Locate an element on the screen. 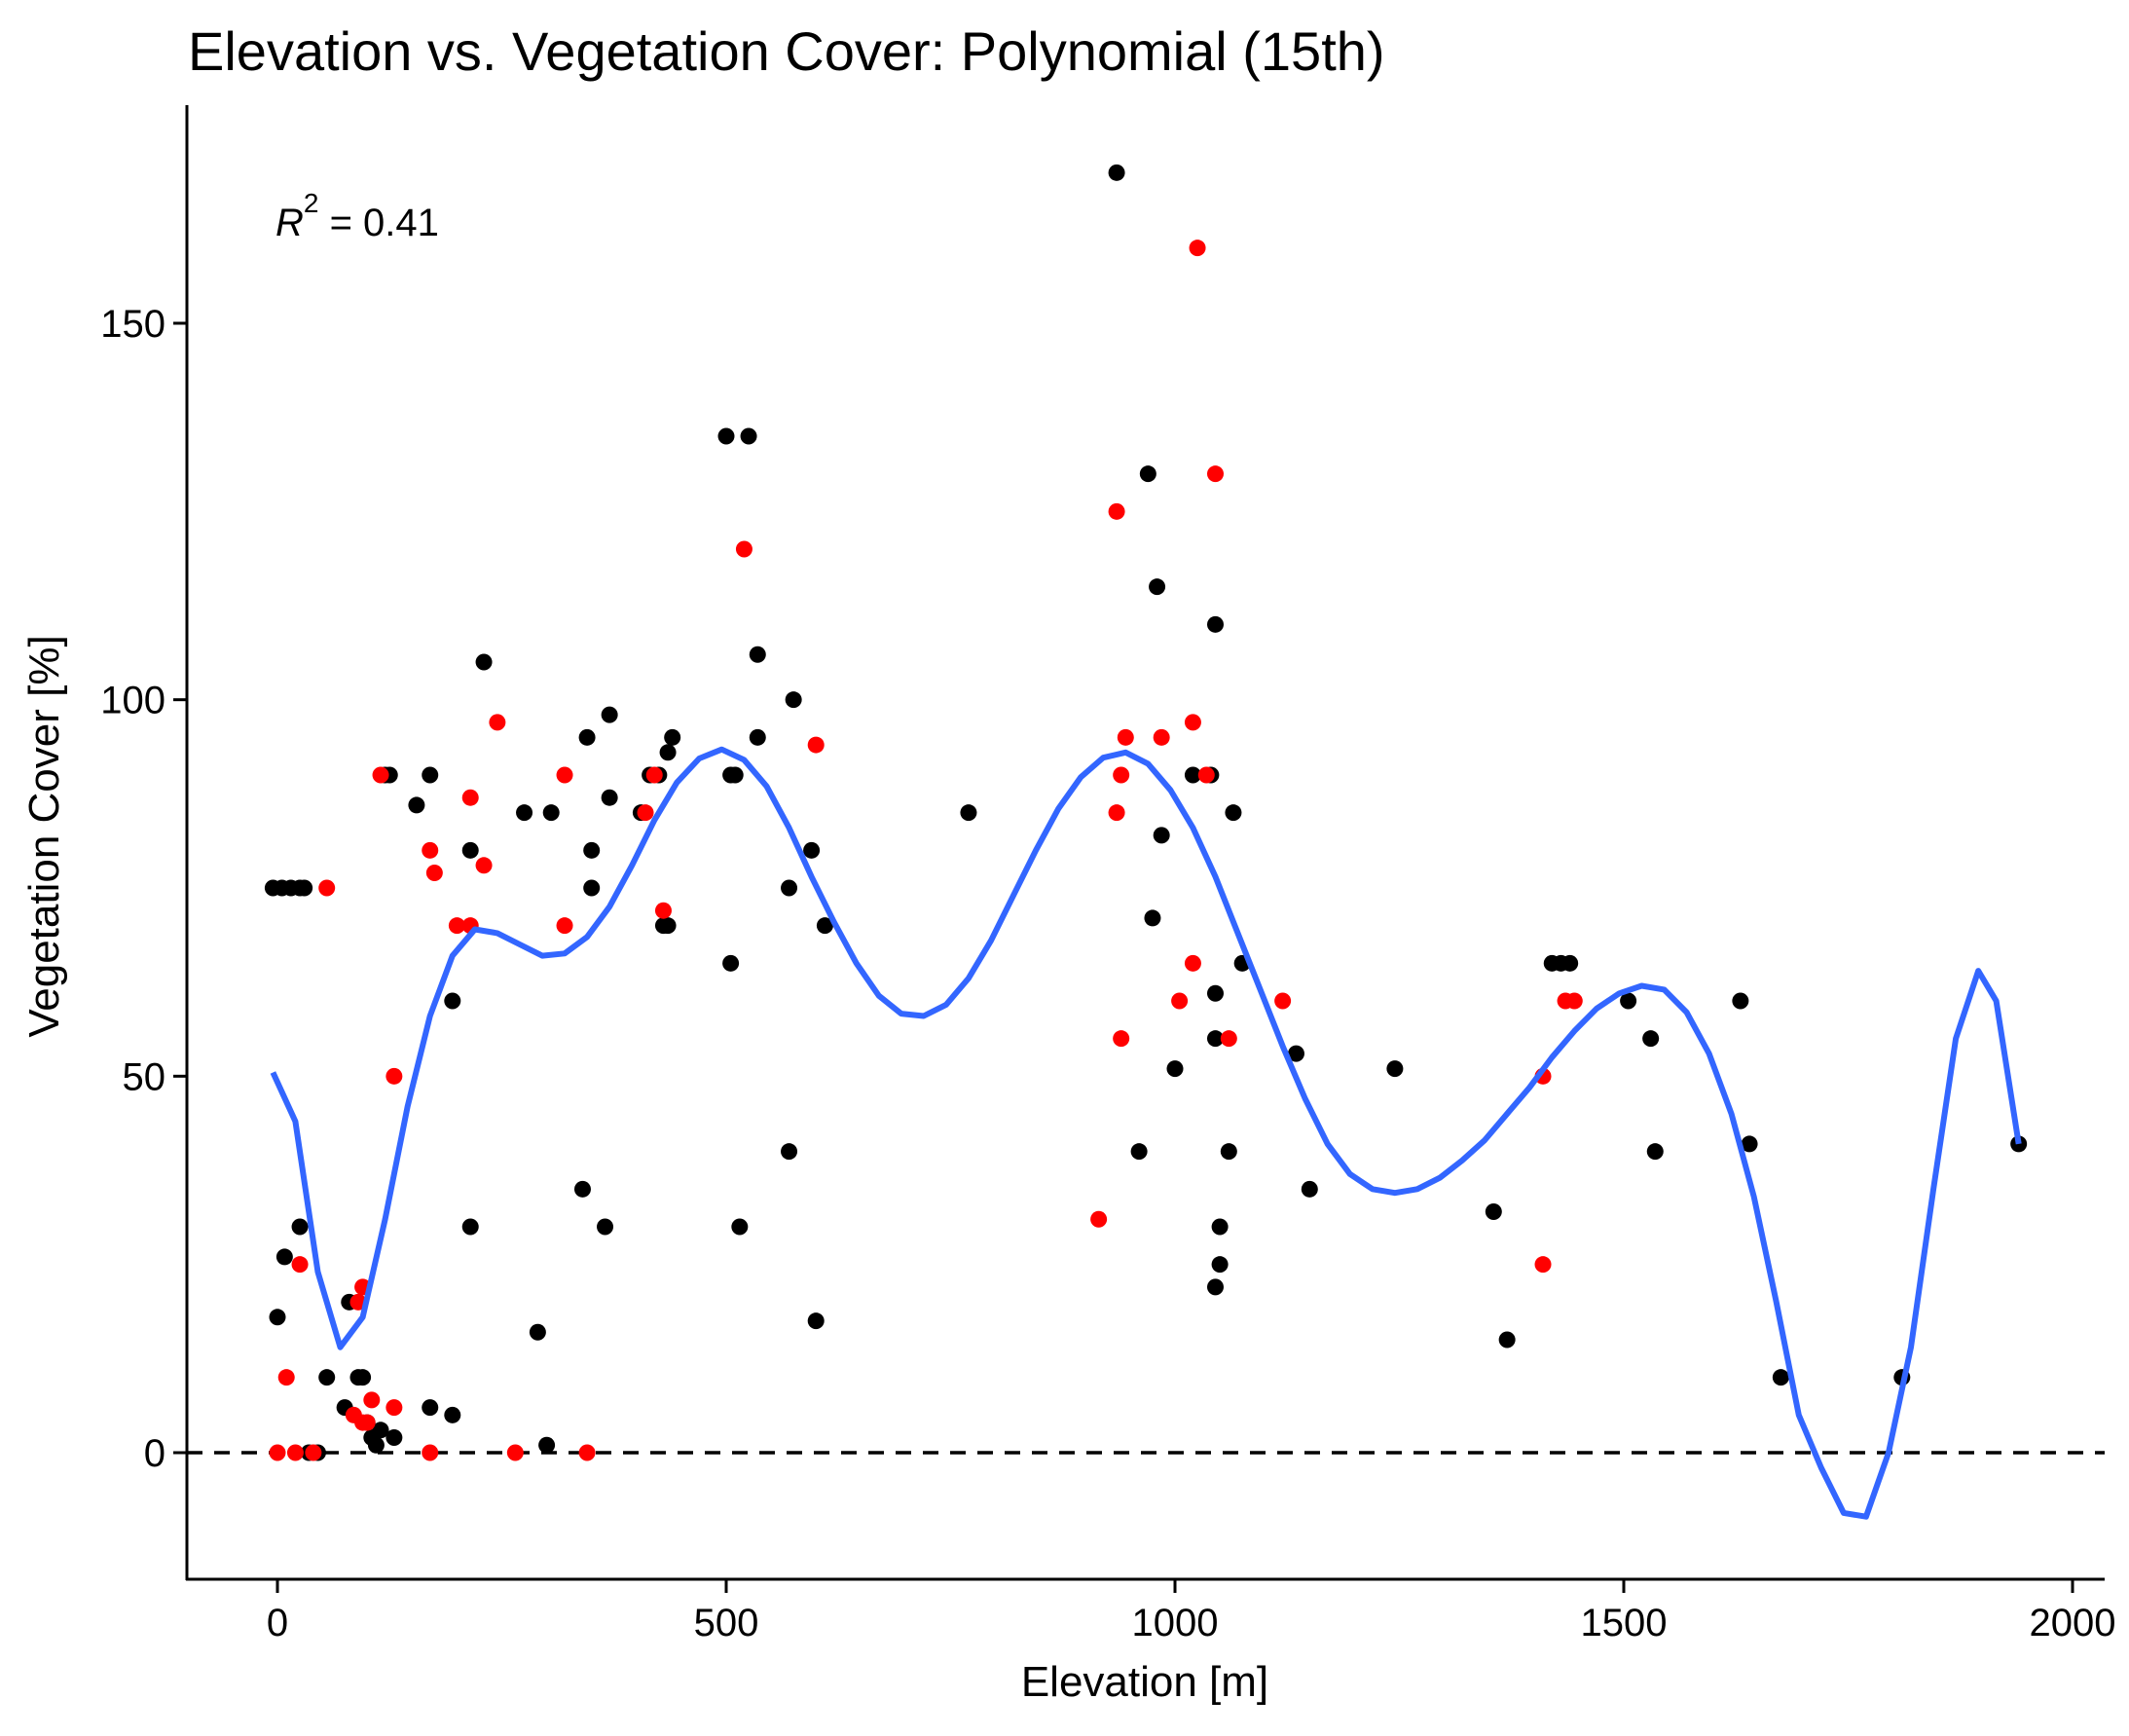 This screenshot has width=2129, height=1736. r-squared-annotation: R2 = 0.41 is located at coordinates (357, 216).